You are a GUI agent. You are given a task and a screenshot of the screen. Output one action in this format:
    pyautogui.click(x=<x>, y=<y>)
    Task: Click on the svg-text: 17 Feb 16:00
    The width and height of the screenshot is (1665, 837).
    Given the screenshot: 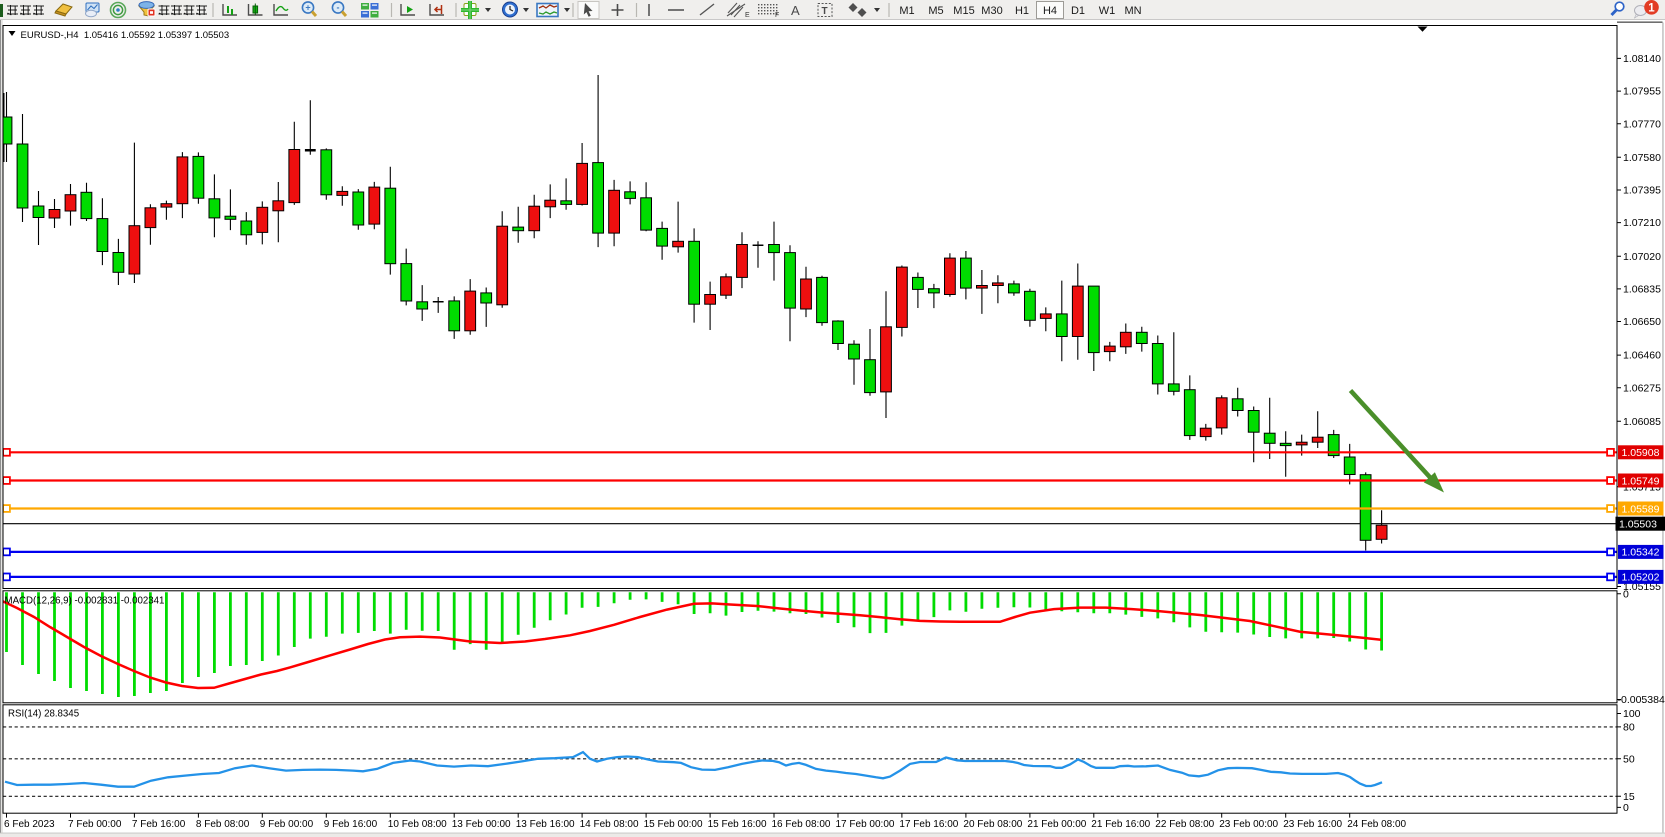 What is the action you would take?
    pyautogui.click(x=928, y=824)
    